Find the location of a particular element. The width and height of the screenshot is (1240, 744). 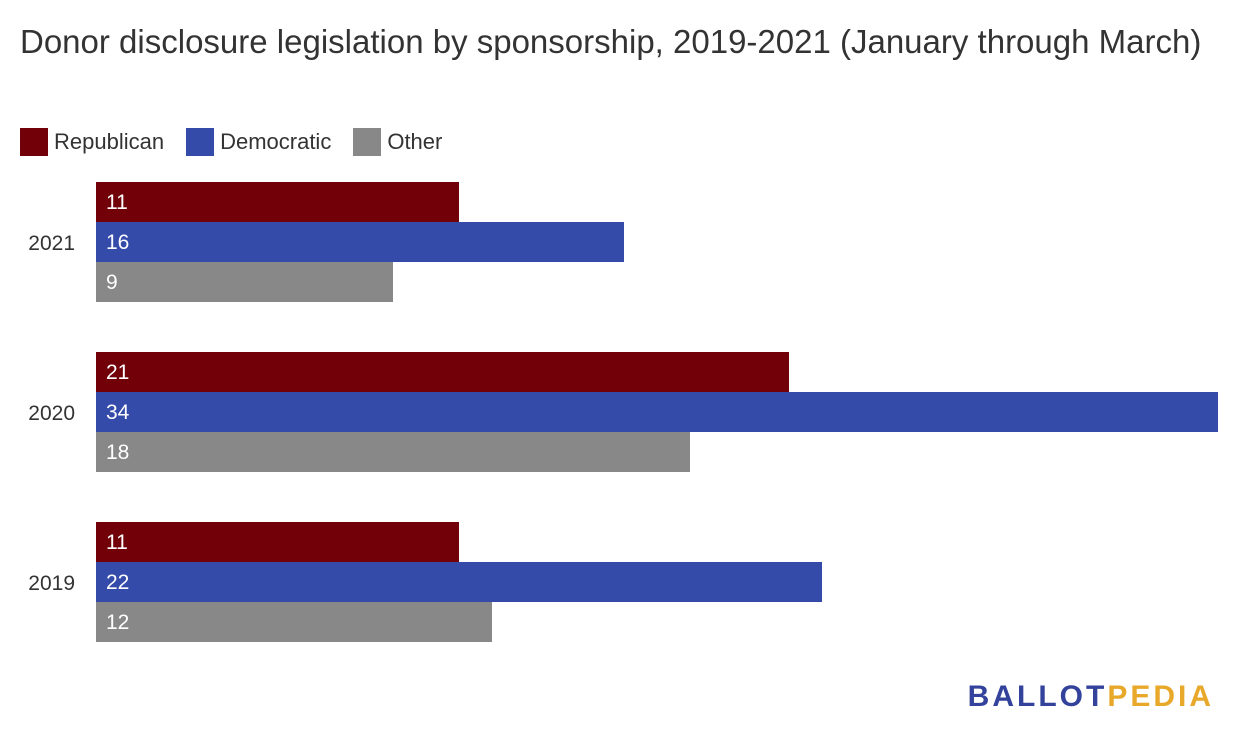

legend-item-republican: Republican is located at coordinates (92, 142).